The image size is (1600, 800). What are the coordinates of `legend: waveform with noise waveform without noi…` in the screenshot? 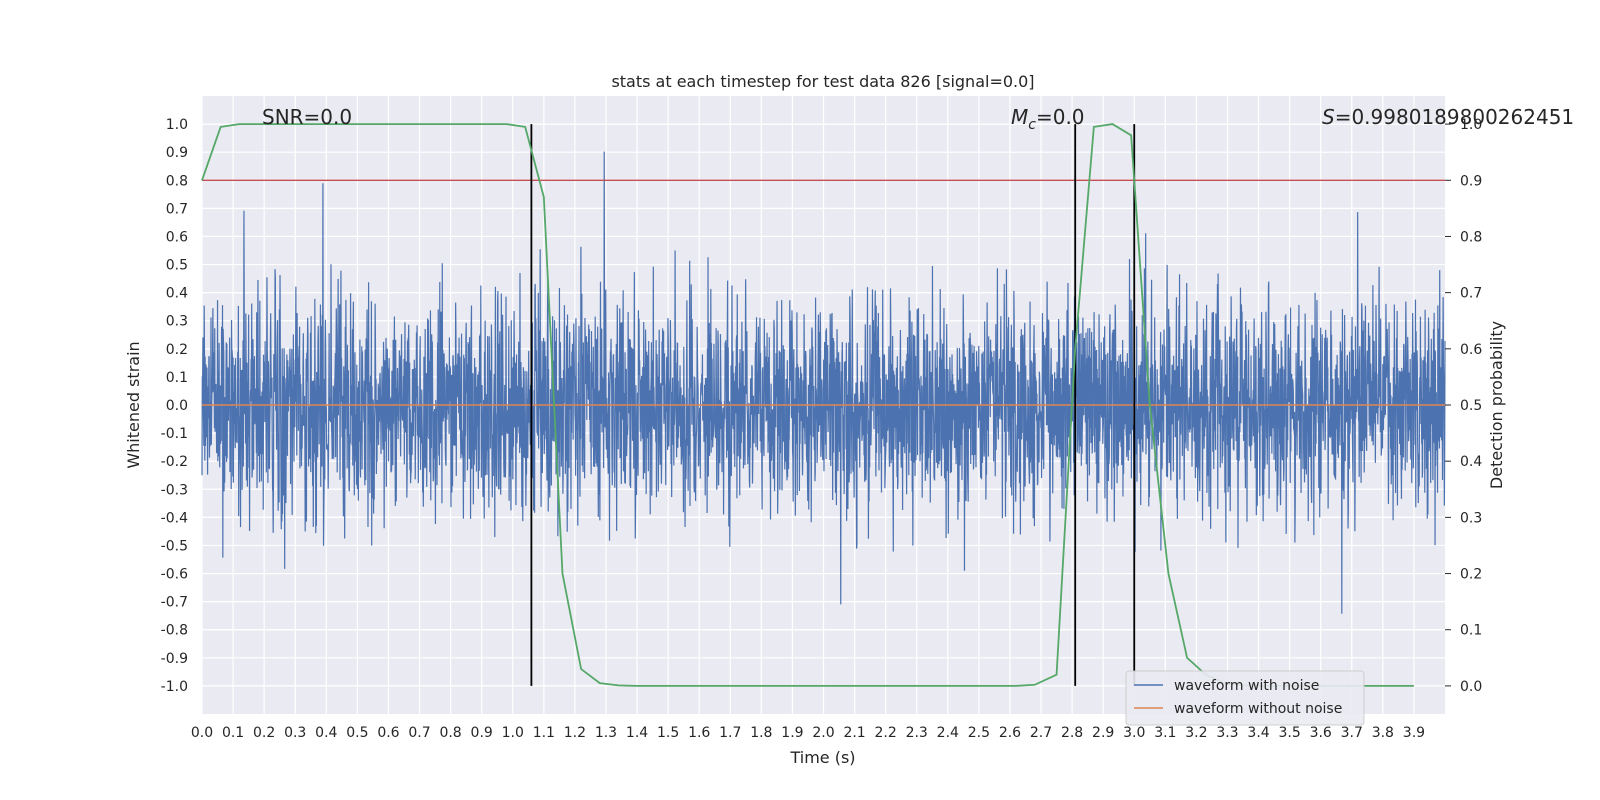 It's located at (1245, 698).